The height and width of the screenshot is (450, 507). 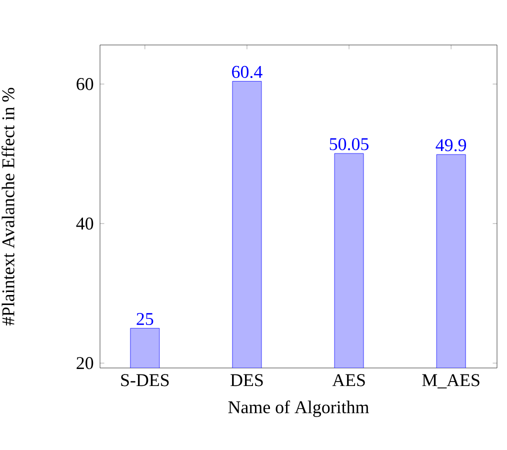 I want to click on data-label: 60.4, so click(x=247, y=72).